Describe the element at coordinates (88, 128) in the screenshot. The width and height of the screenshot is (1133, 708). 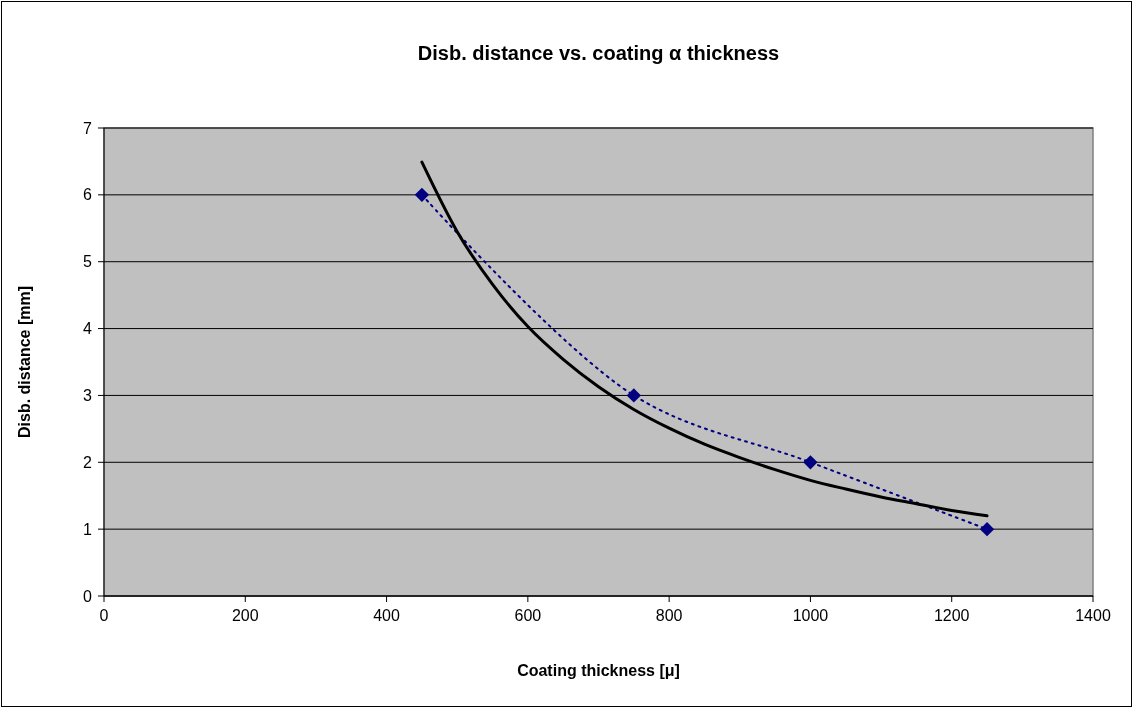
I see `y-tick-label: 7` at that location.